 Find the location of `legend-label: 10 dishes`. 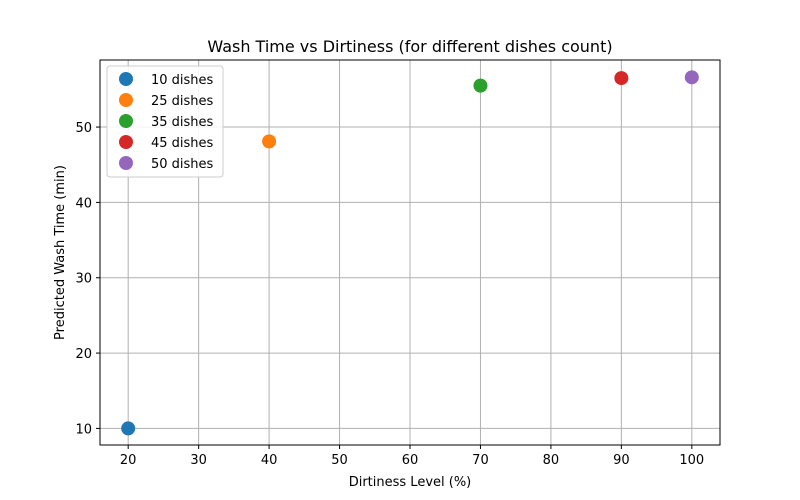

legend-label: 10 dishes is located at coordinates (182, 80).